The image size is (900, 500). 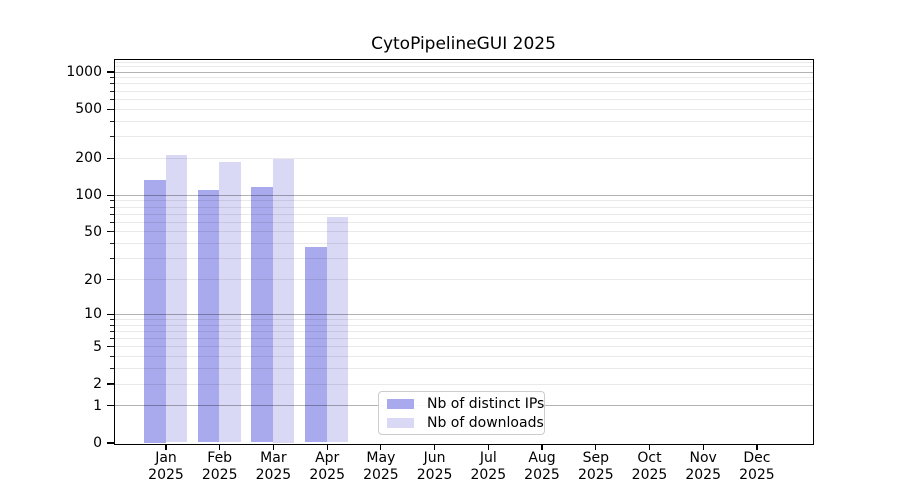 I want to click on x-tick-mark-feb, so click(x=220, y=447).